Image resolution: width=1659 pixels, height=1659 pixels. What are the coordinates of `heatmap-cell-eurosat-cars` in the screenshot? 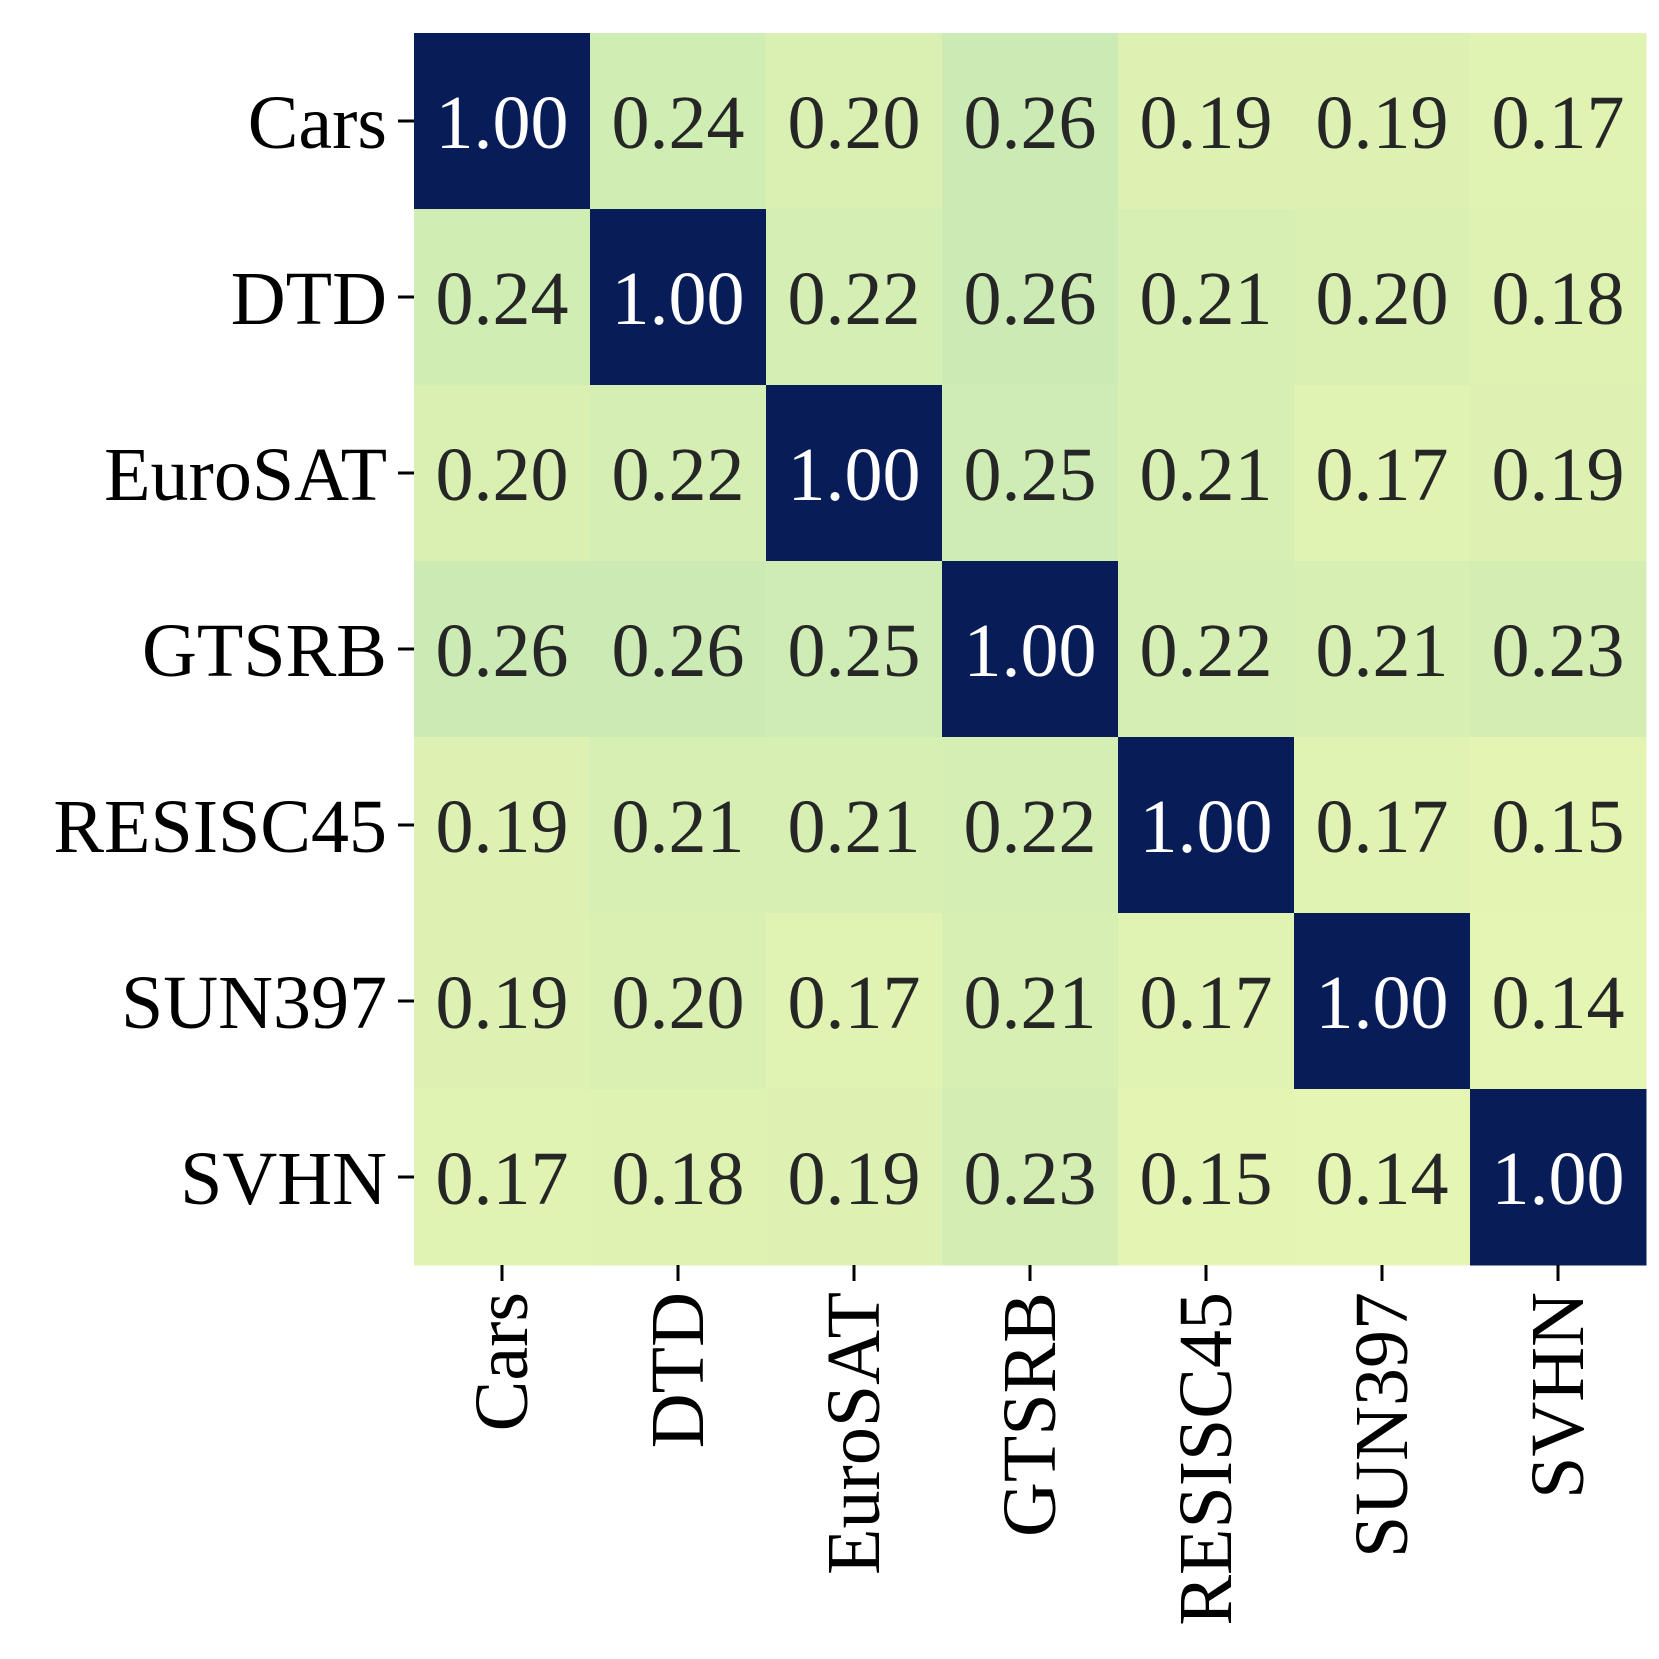 It's located at (502, 473).